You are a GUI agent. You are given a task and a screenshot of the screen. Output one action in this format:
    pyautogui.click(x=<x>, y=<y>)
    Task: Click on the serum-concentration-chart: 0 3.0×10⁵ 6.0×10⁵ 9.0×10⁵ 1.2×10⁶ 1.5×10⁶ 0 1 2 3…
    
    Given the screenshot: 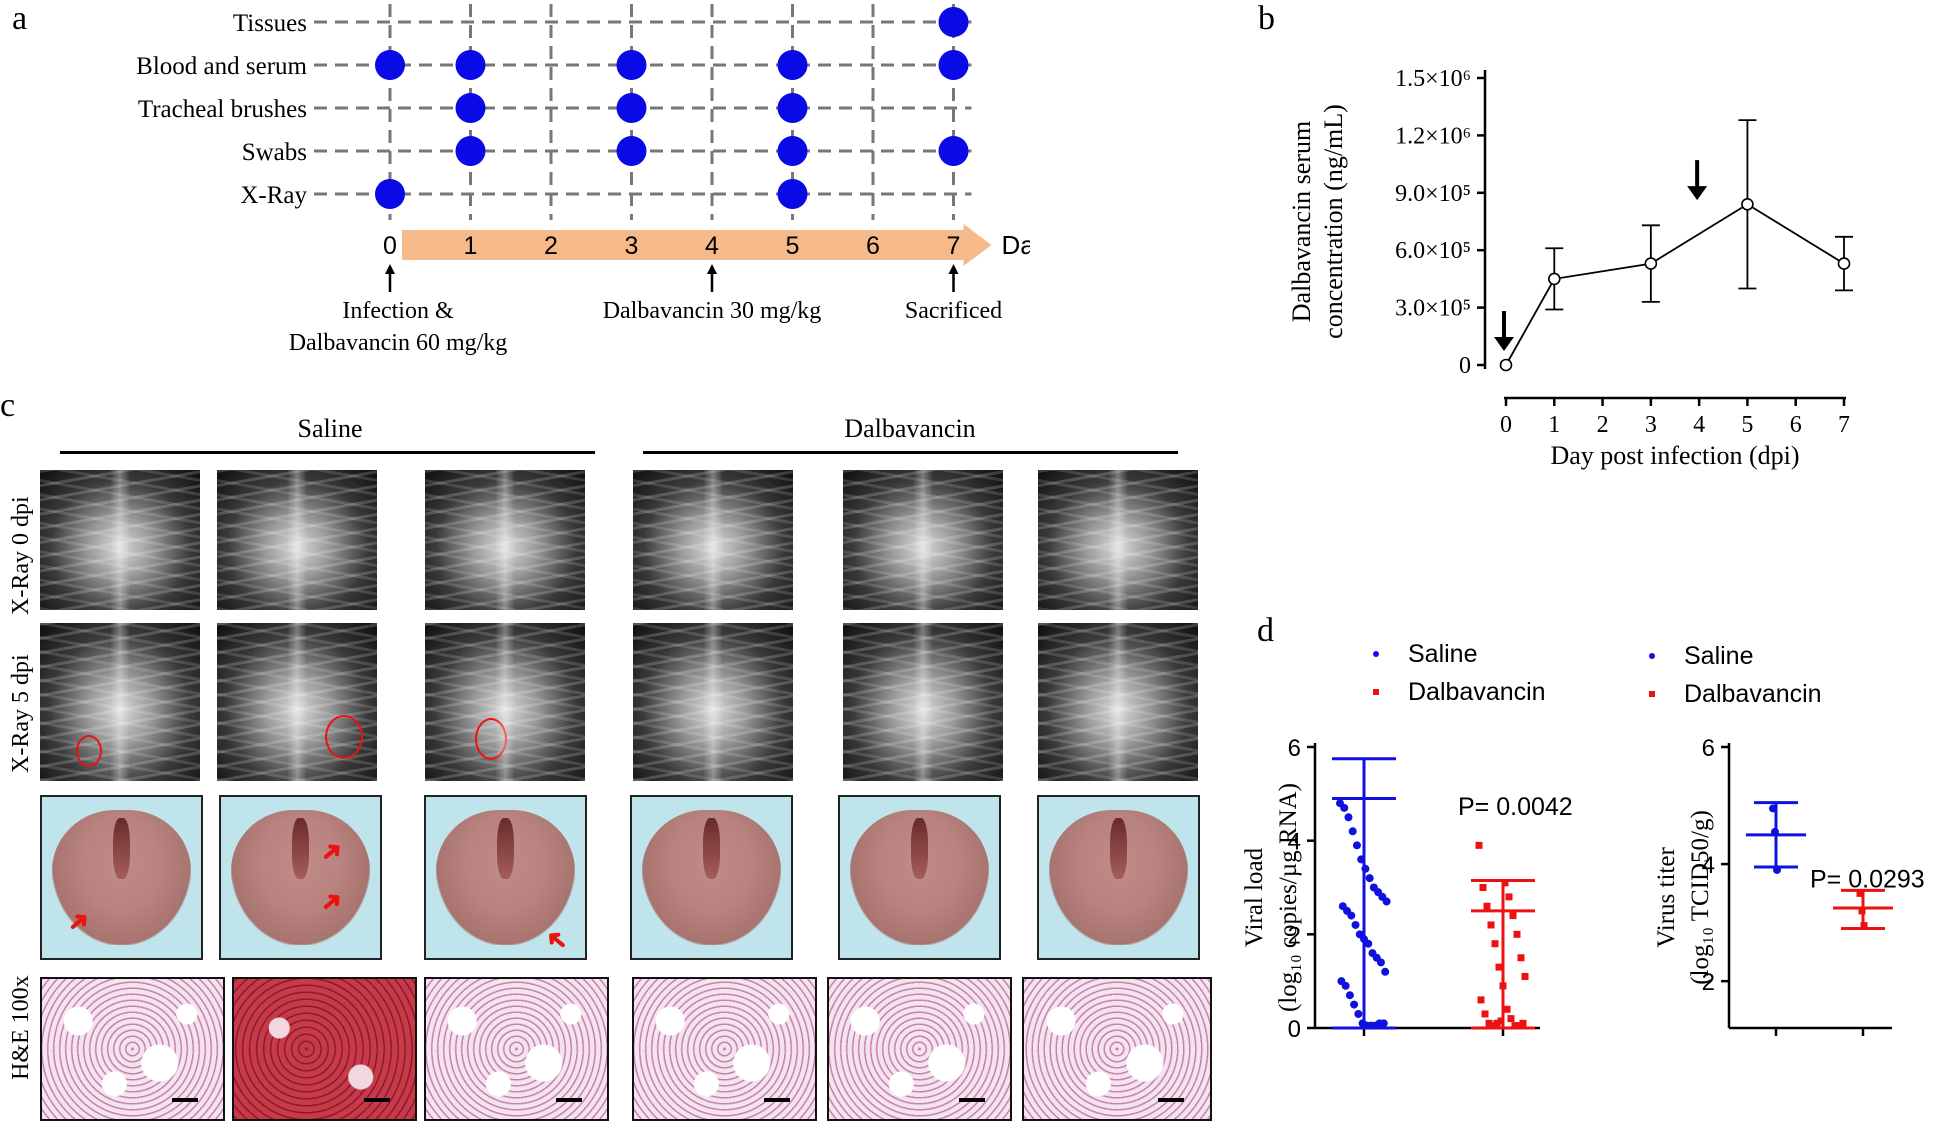 What is the action you would take?
    pyautogui.click(x=1570, y=268)
    